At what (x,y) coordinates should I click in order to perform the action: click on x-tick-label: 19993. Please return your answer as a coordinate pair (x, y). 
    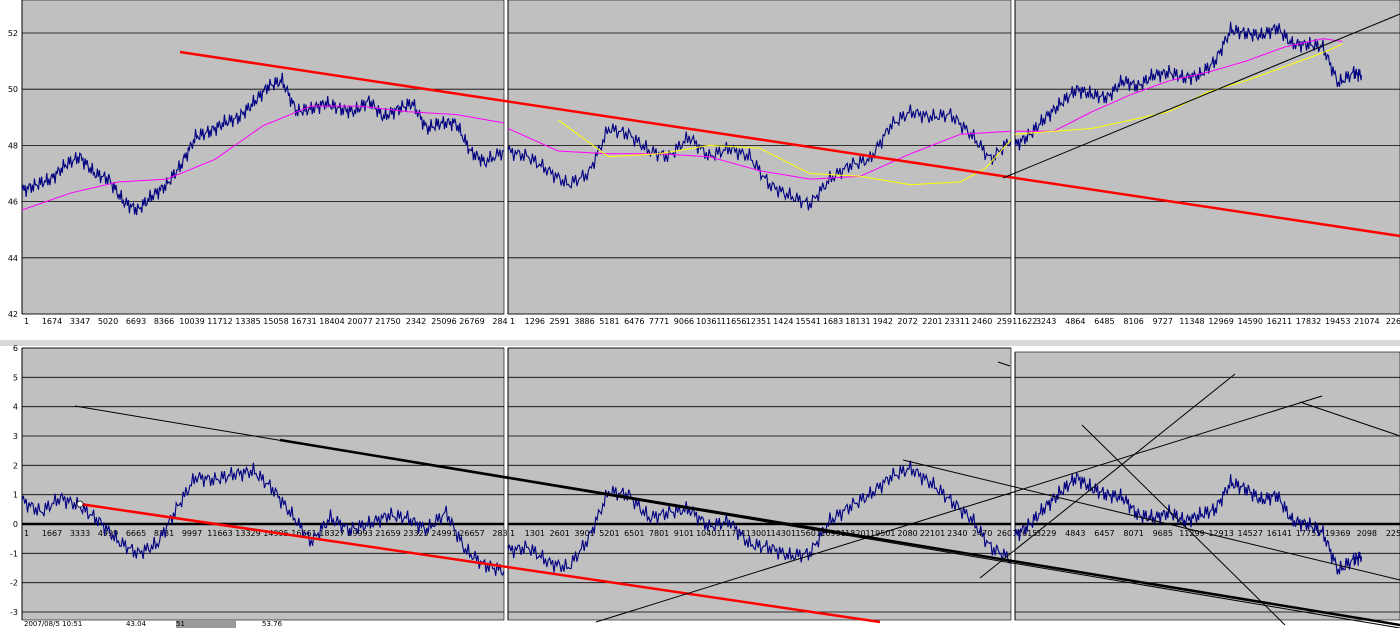
    Looking at the image, I should click on (359, 533).